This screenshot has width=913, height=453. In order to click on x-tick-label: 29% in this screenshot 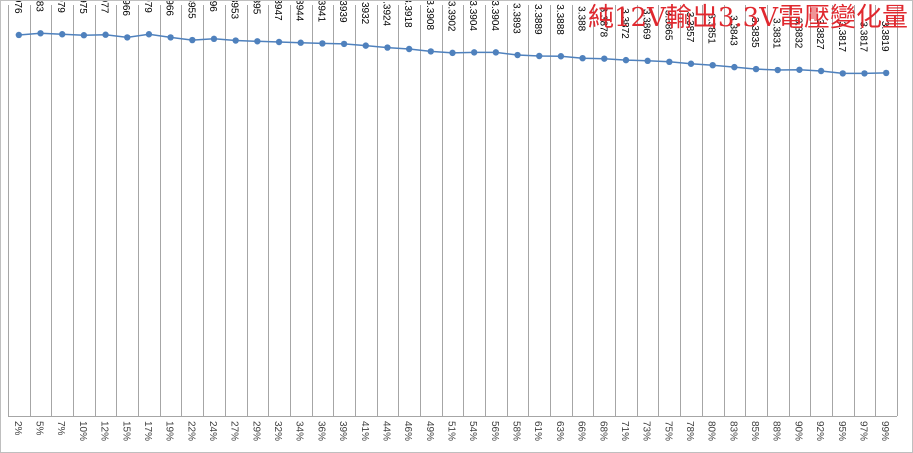, I will do `click(255, 431)`.